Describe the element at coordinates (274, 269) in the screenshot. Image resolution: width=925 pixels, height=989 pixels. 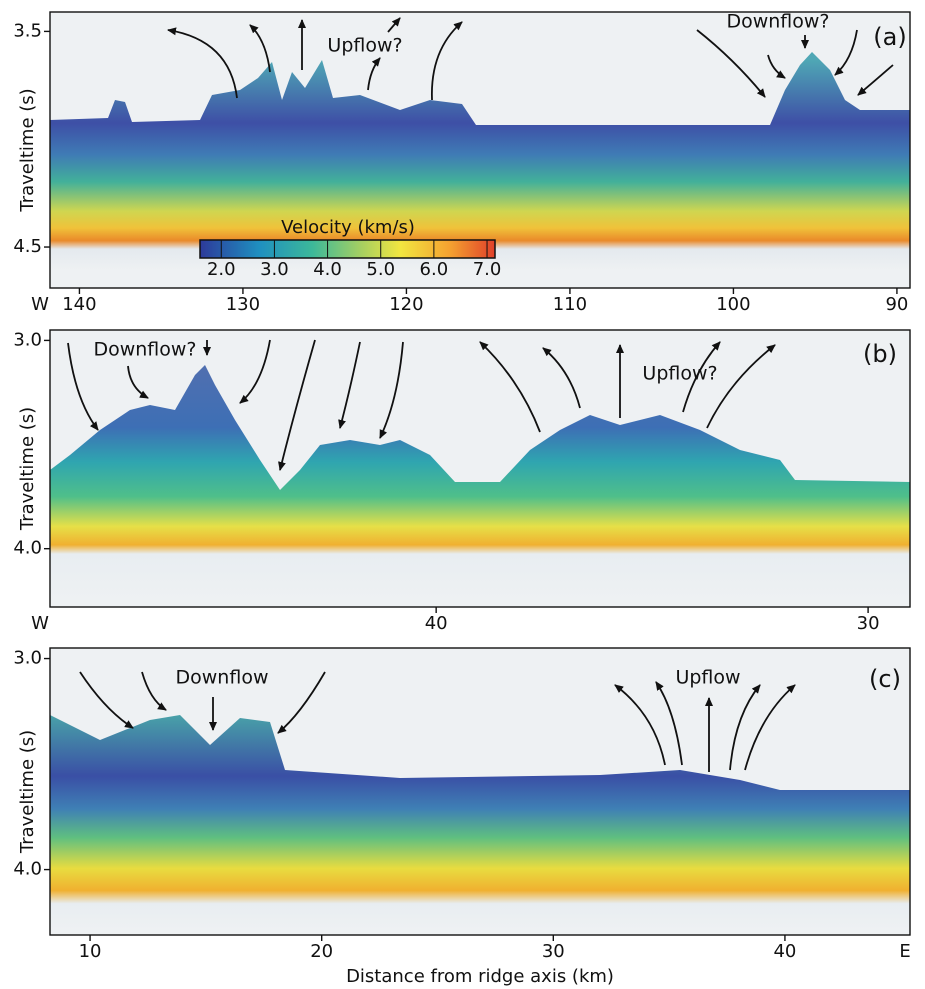
I see `colorbar-tick-label: 3.0` at that location.